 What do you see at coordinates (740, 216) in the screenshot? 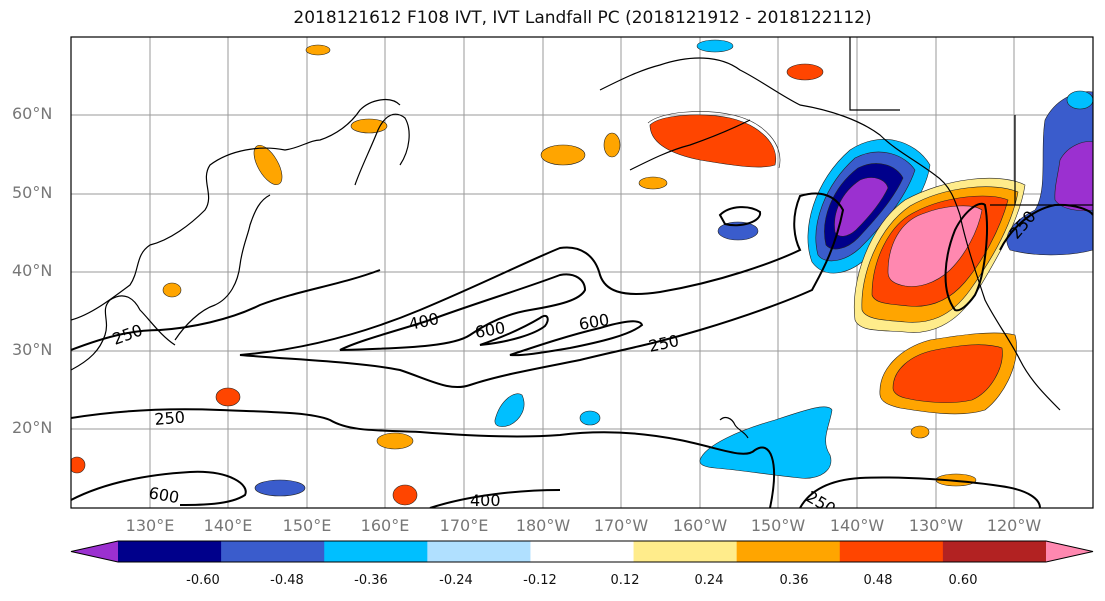
I see `contour-small` at bounding box center [740, 216].